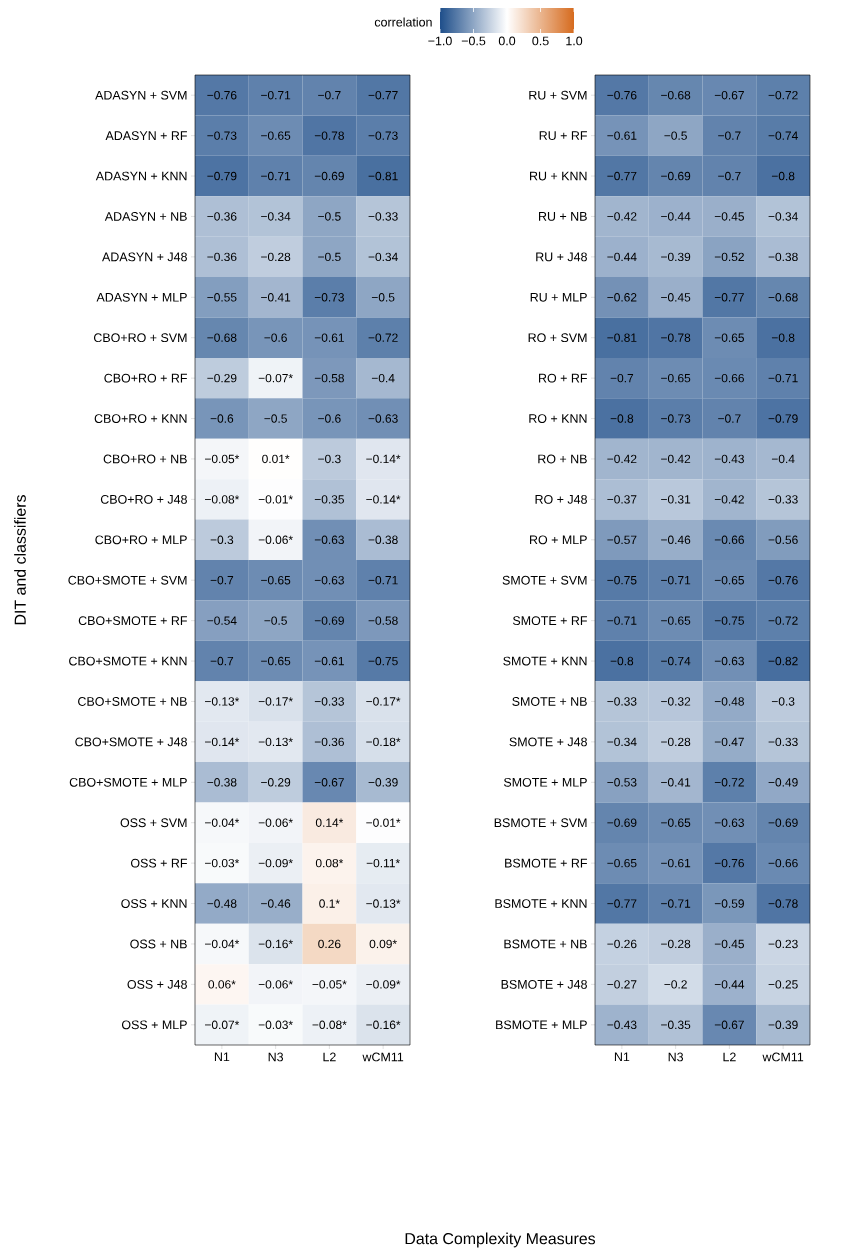  I want to click on y-tick-label: CBO+RO + NB, so click(145, 459).